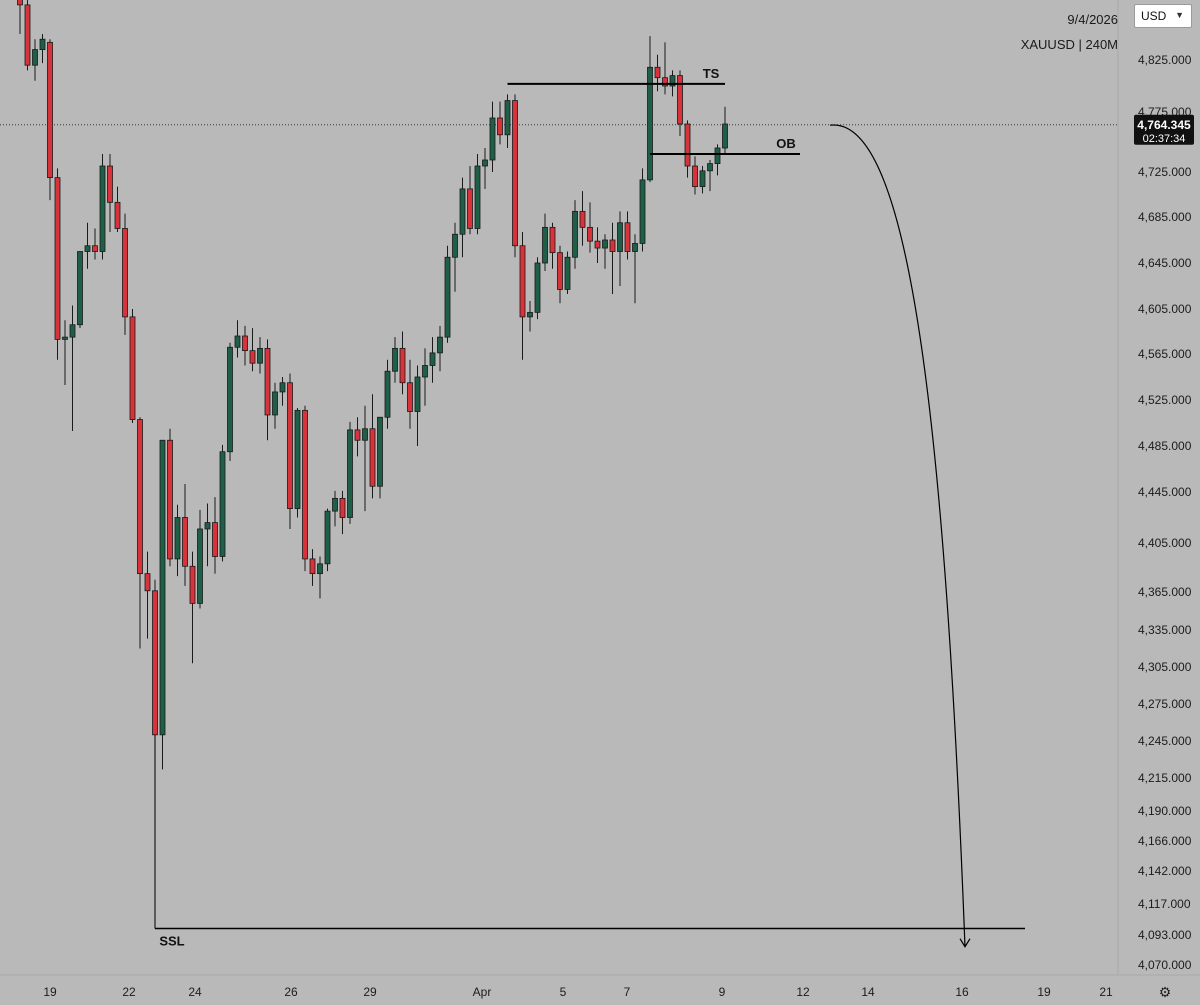  What do you see at coordinates (1092, 19) in the screenshot?
I see `chart-date: 9/4/2026` at bounding box center [1092, 19].